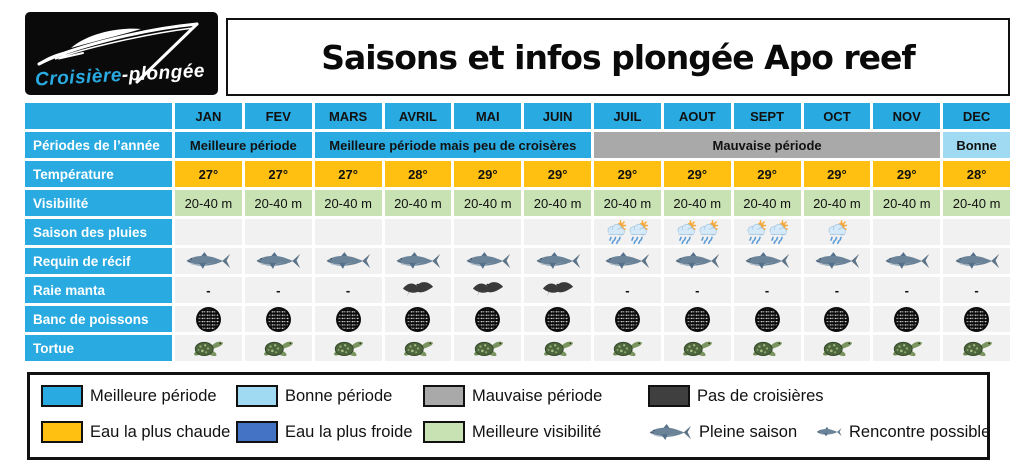 This screenshot has height=471, width=1024. Describe the element at coordinates (418, 174) in the screenshot. I see `temperature-cell: 28°` at that location.